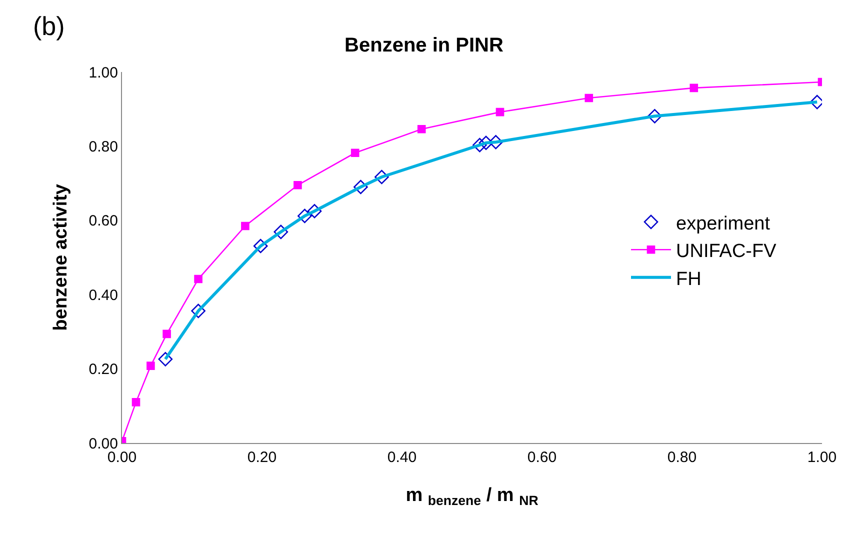 The height and width of the screenshot is (539, 848). What do you see at coordinates (689, 279) in the screenshot?
I see `legend-label: FH` at bounding box center [689, 279].